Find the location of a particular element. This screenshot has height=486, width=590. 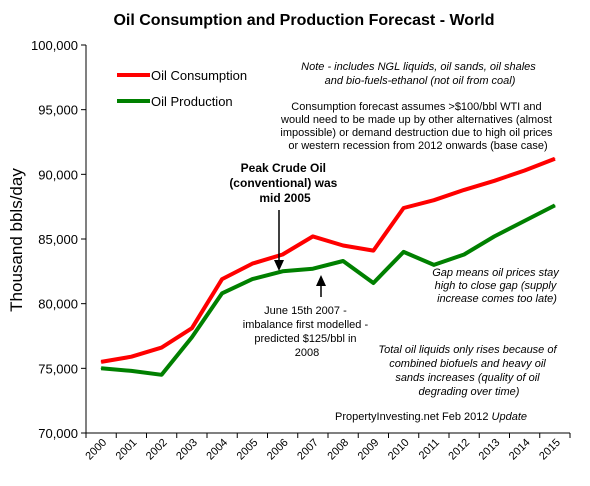

x-tick-label: 2000 is located at coordinates (96, 450).